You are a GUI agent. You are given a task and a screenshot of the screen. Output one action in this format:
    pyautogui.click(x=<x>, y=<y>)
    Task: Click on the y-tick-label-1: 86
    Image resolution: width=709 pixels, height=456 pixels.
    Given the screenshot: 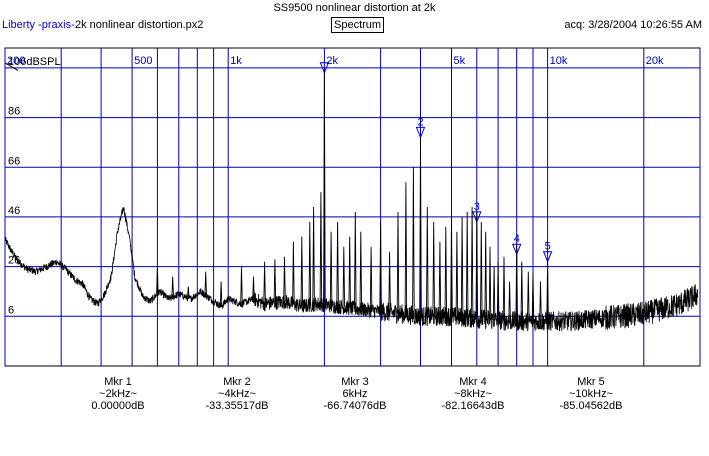 What is the action you would take?
    pyautogui.click(x=14, y=112)
    